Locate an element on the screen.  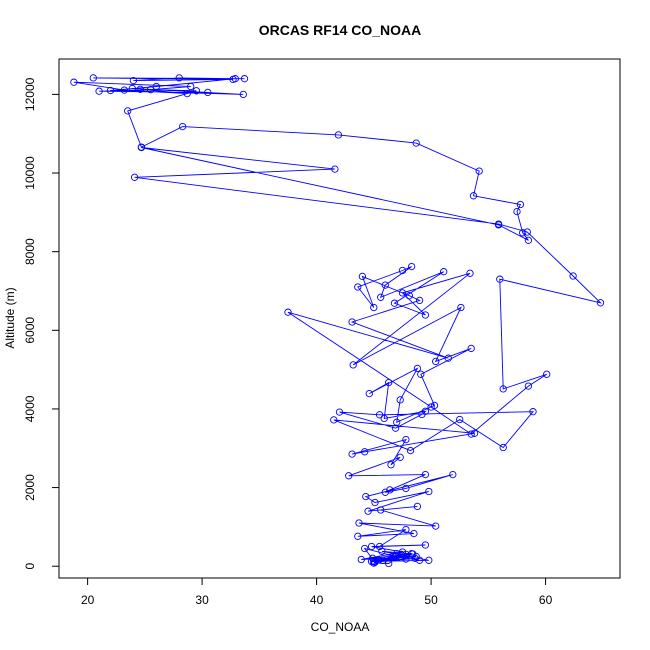
x-tick-label: 60 is located at coordinates (546, 600).